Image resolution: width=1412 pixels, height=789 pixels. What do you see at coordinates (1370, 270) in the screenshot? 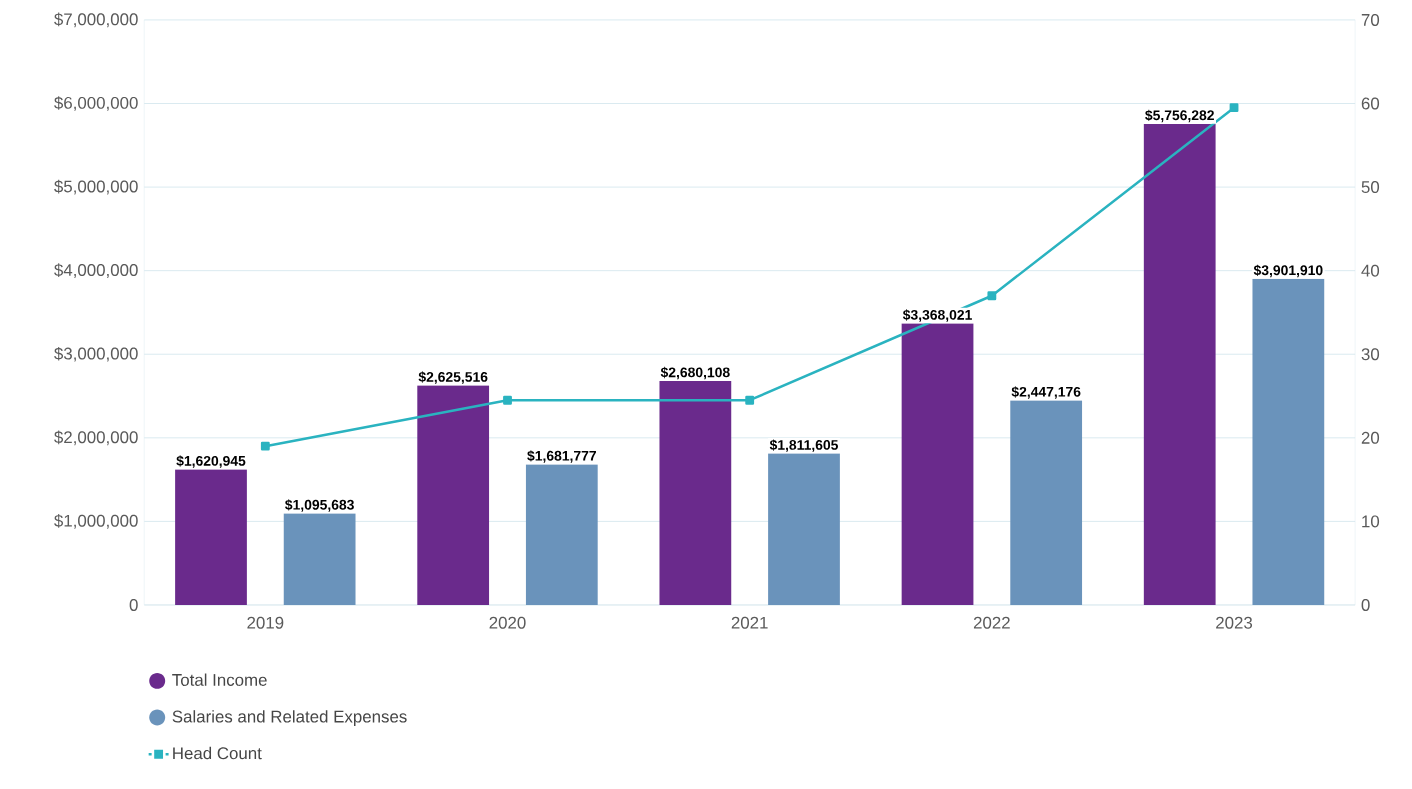
I see `y2-tick-label: 40` at bounding box center [1370, 270].